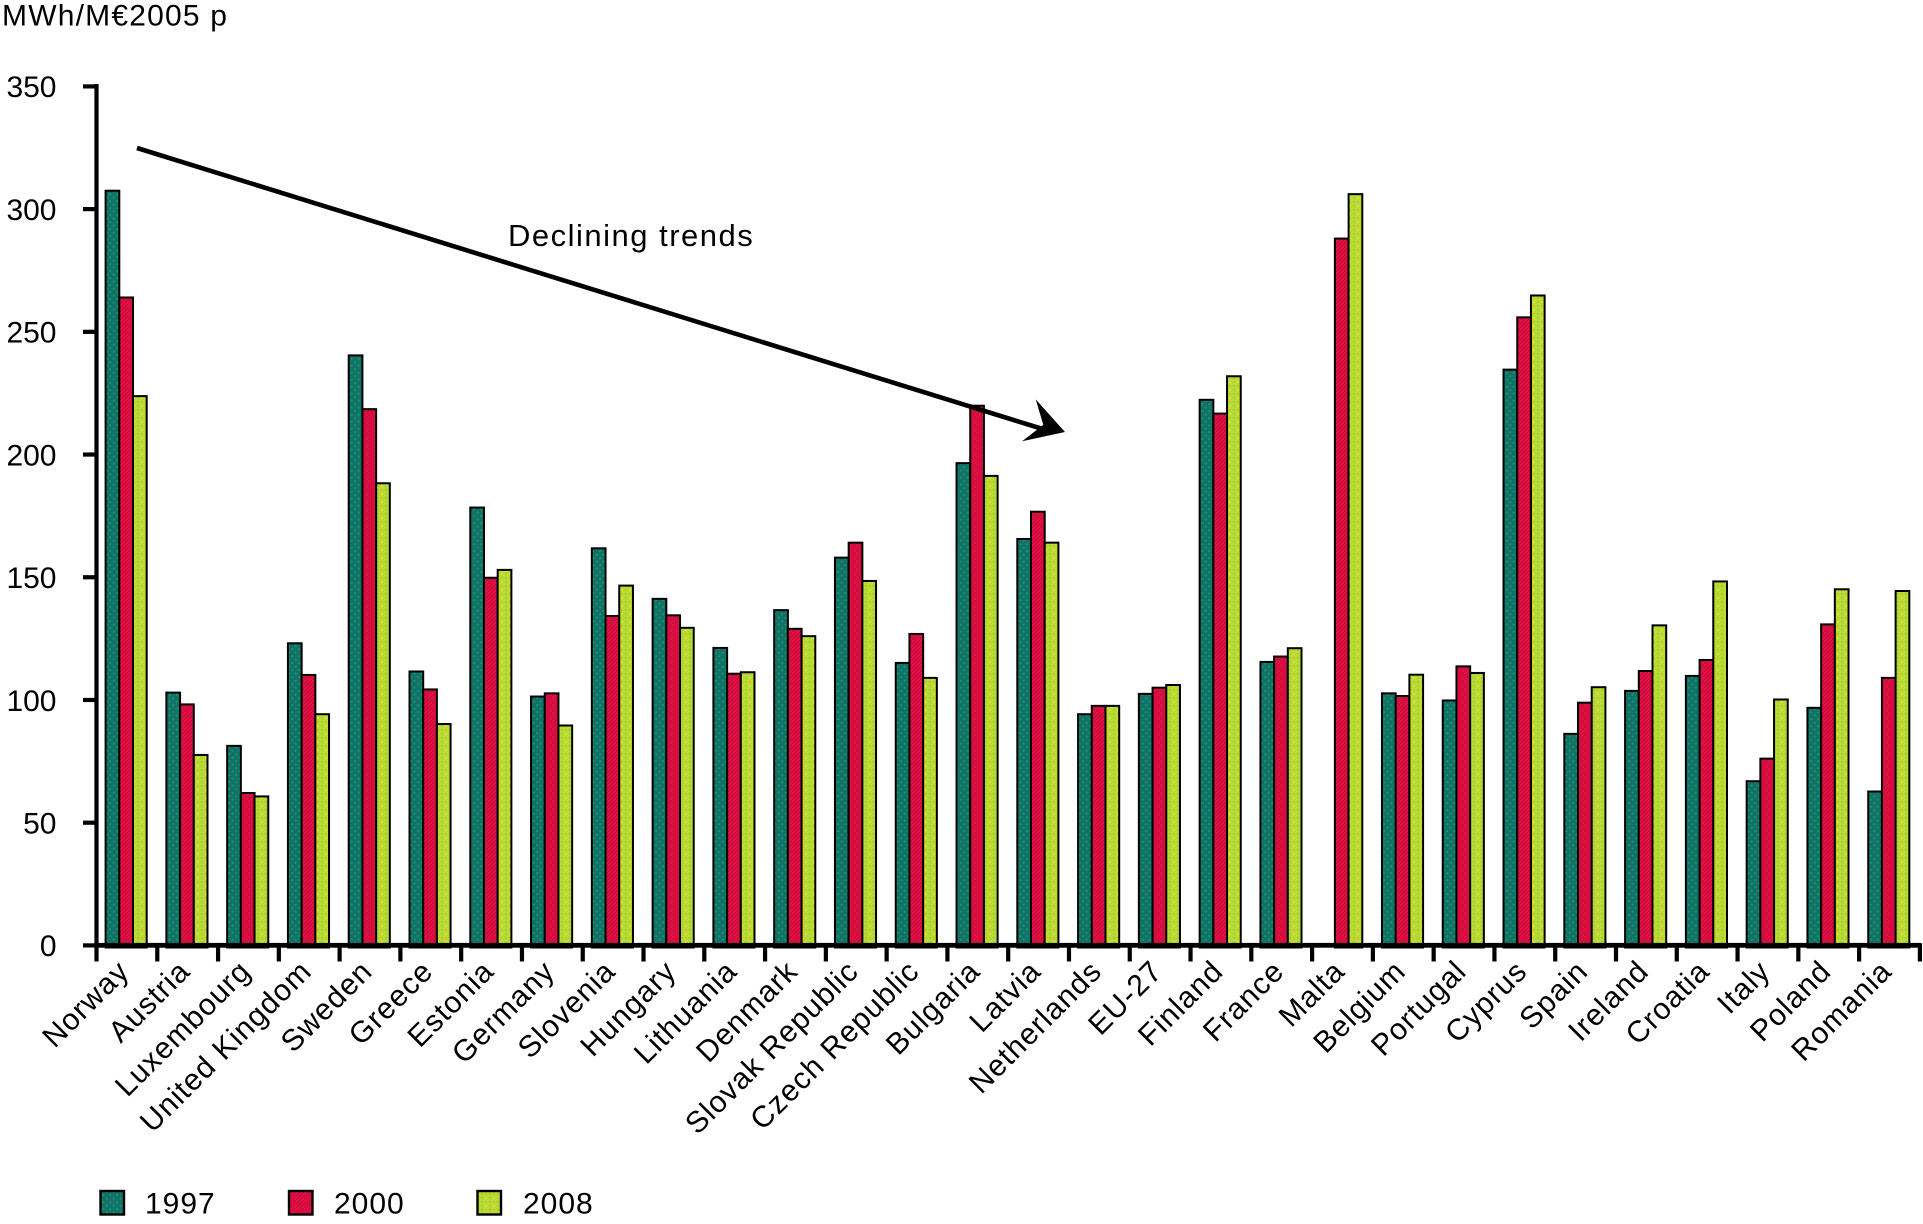  What do you see at coordinates (48, 946) in the screenshot?
I see `svg-text: 0` at bounding box center [48, 946].